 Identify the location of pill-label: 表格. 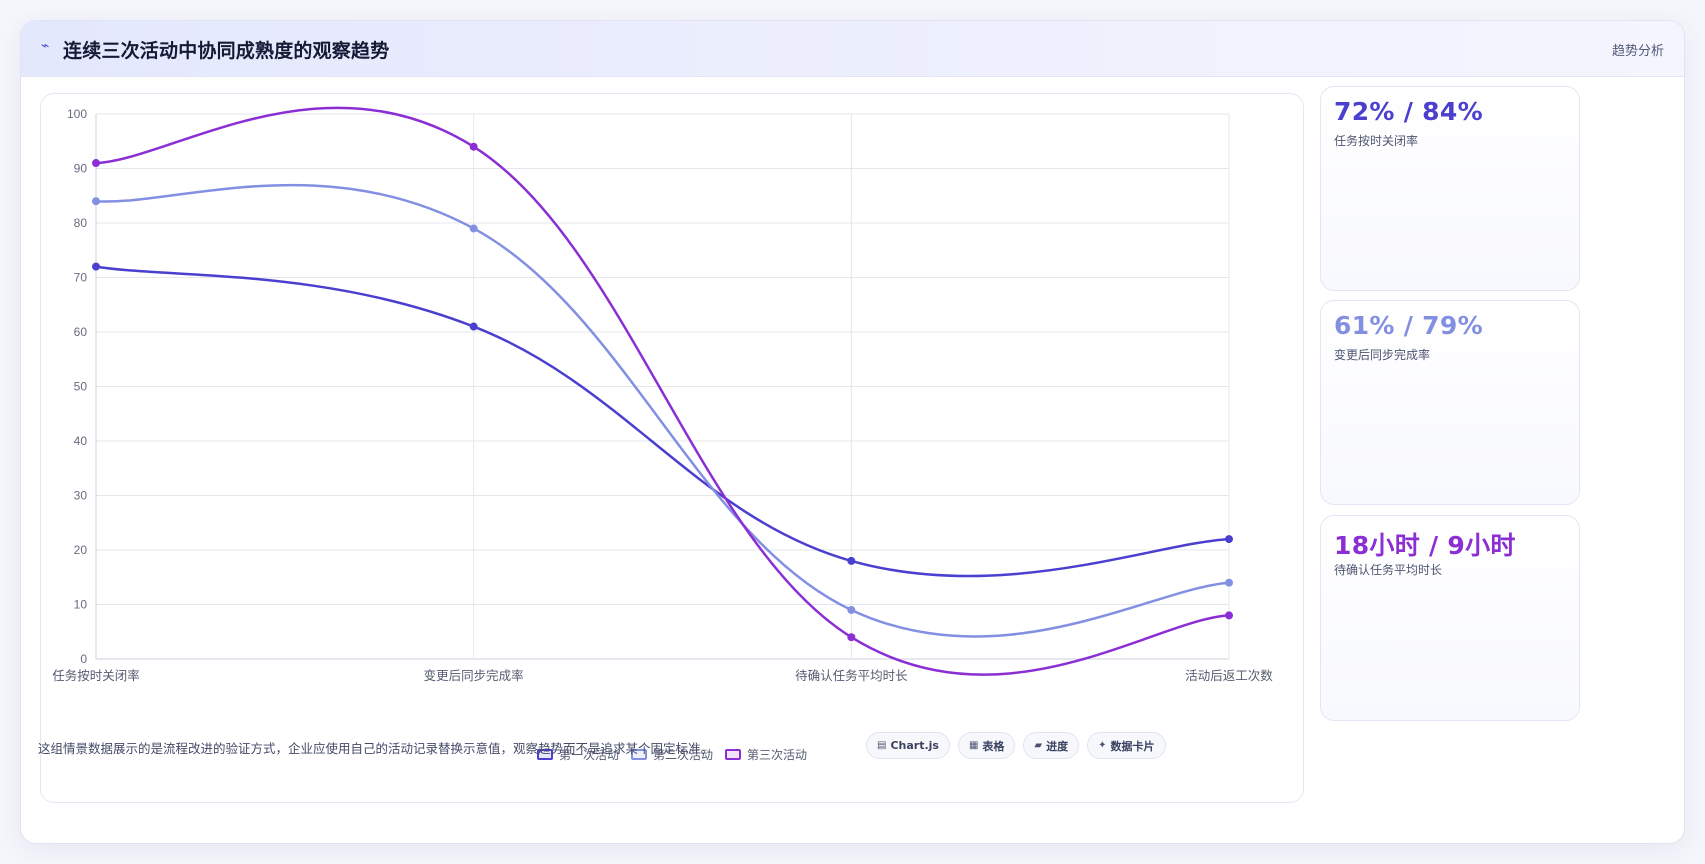
(993, 746).